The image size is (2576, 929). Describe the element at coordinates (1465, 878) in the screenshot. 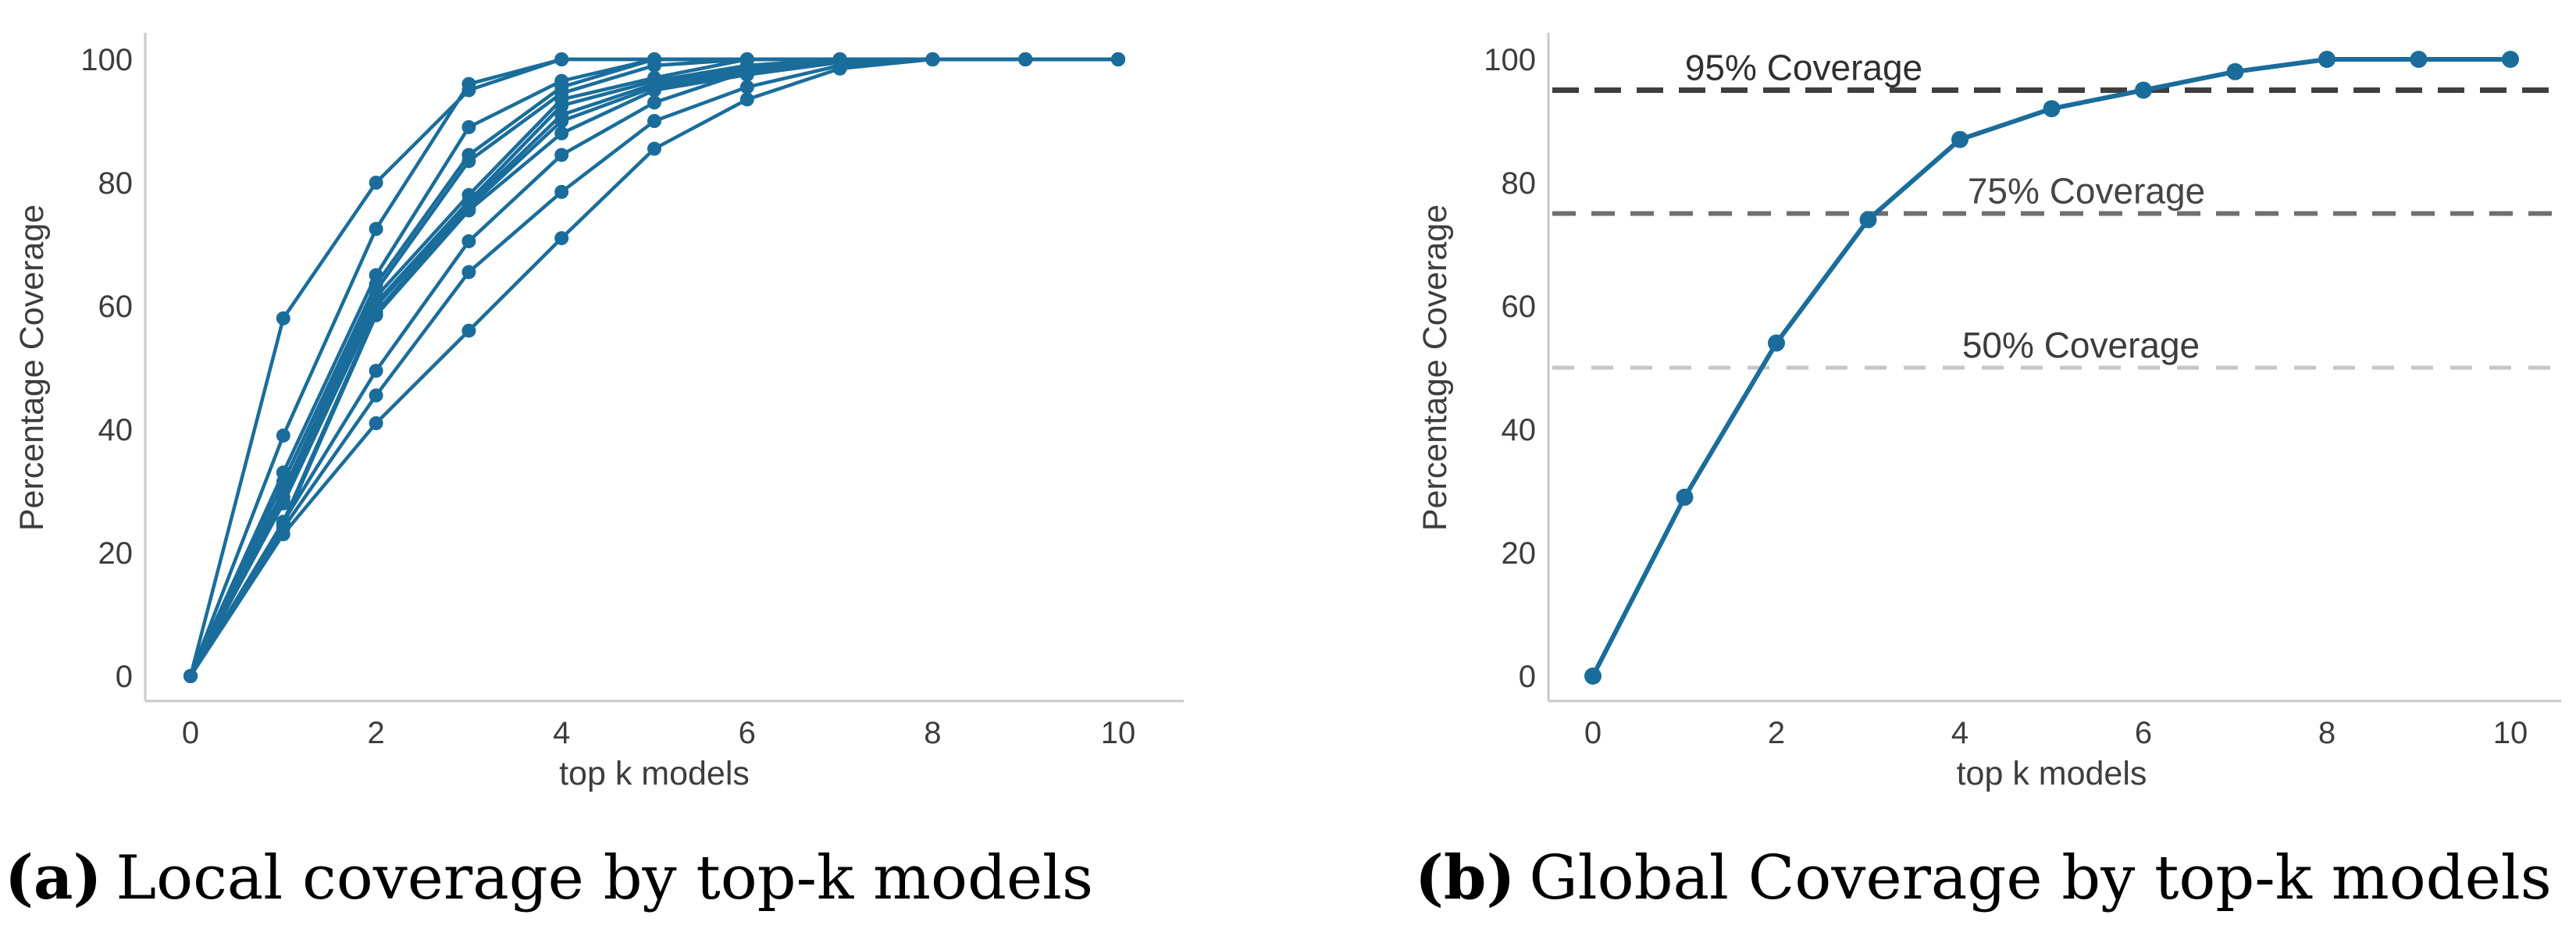

I see `caption-tag: (b)` at that location.